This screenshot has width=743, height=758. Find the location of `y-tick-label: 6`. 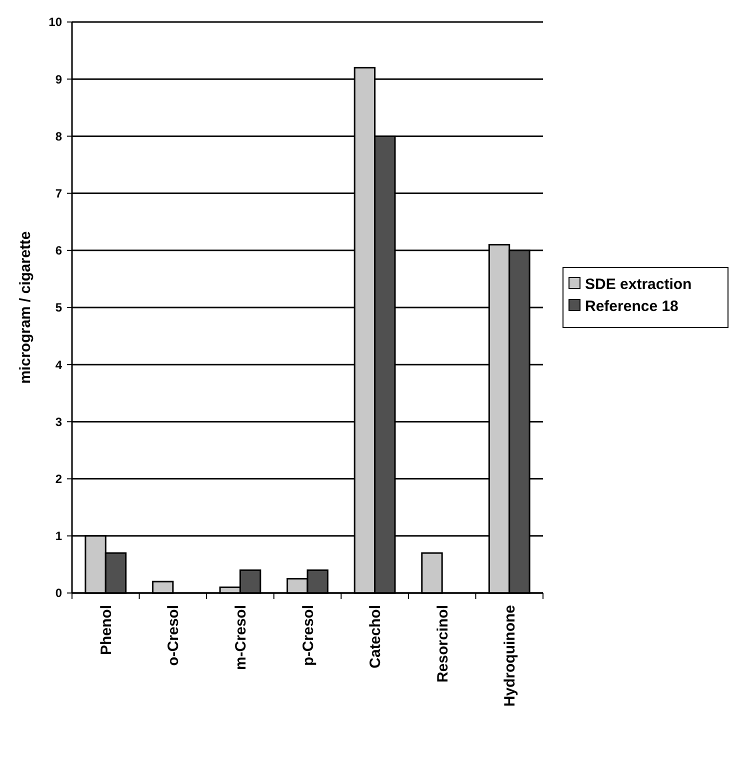

y-tick-label: 6 is located at coordinates (58, 251).